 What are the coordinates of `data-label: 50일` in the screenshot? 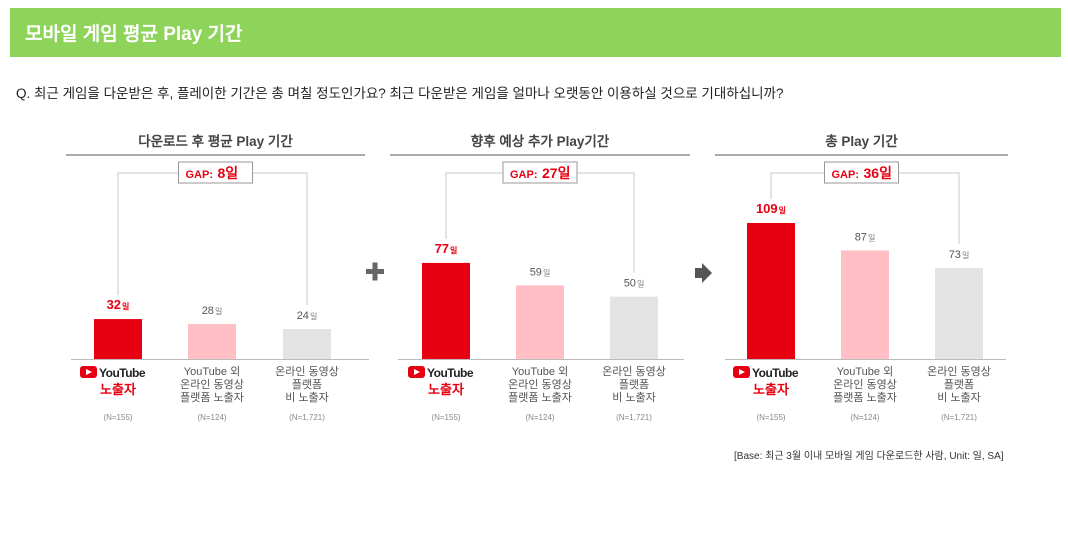 It's located at (634, 284).